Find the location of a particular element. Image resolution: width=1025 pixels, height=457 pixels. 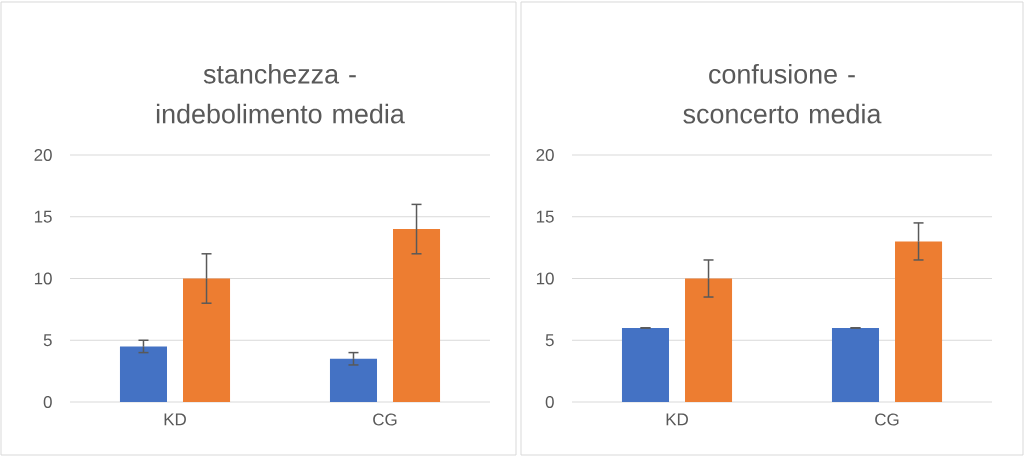

chart-title: stanchezza - indebolimento media is located at coordinates (280, 93).